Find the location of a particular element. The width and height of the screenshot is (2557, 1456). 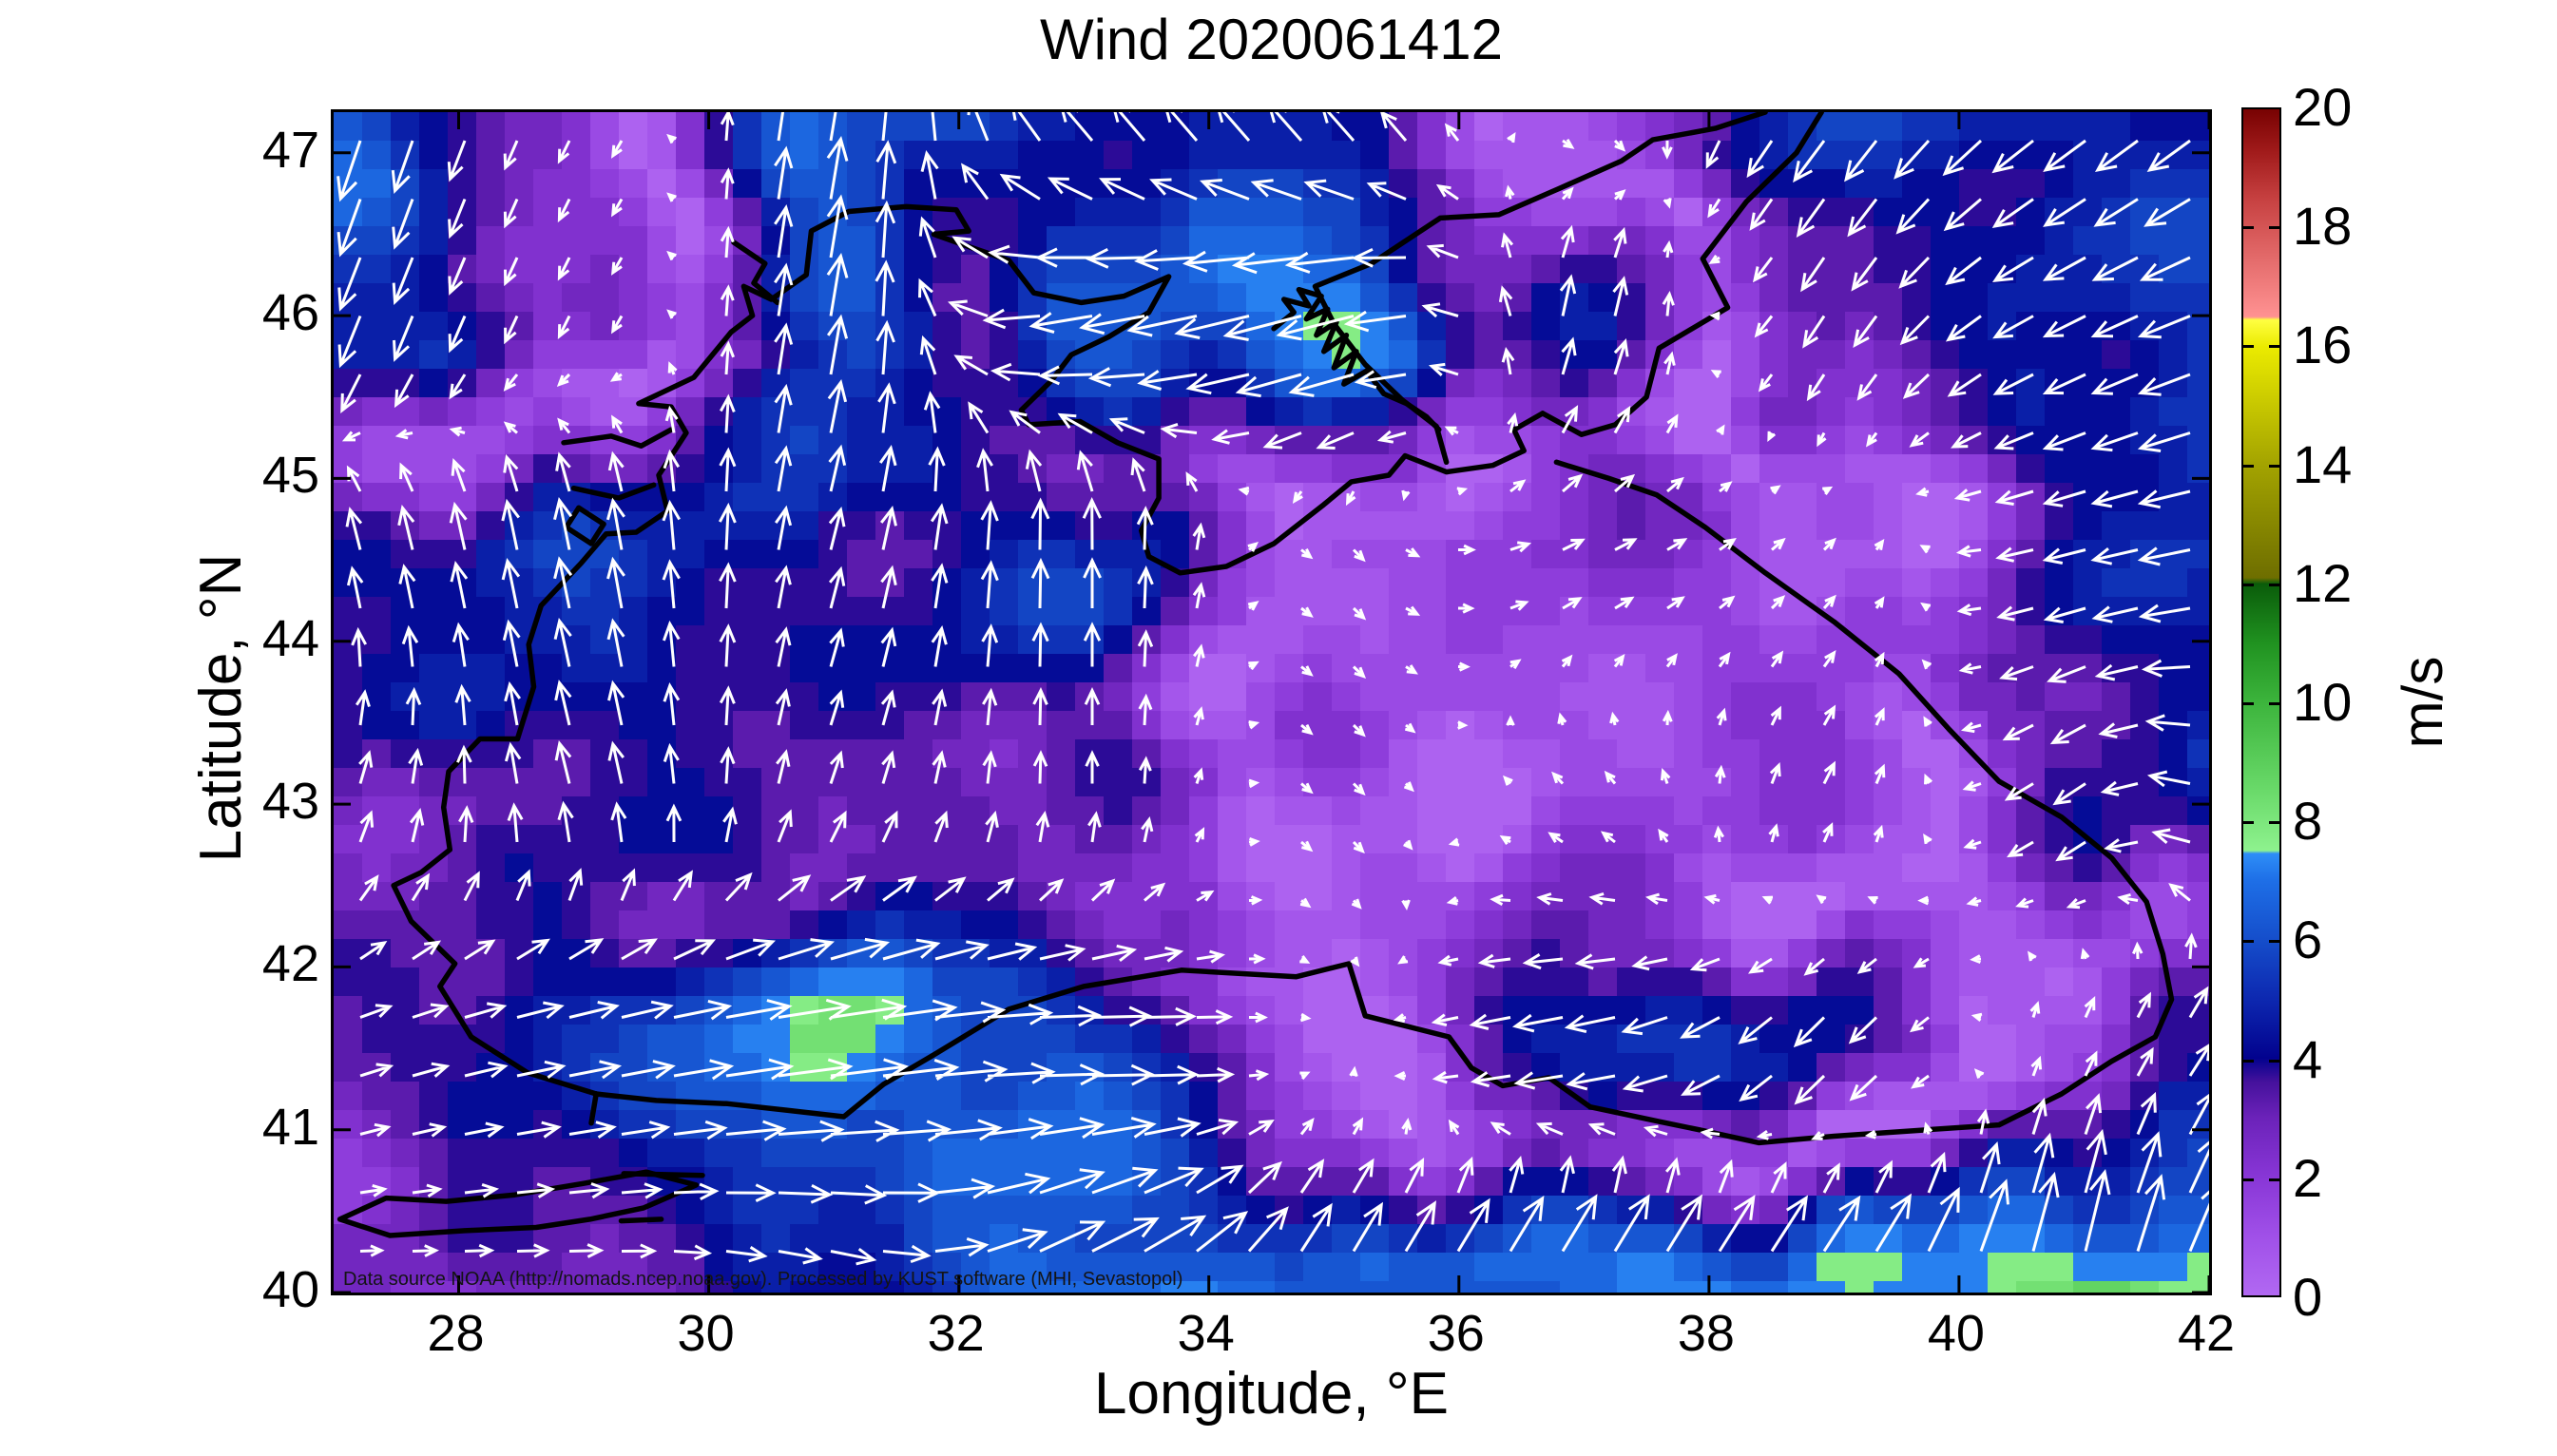

y-axis-tick-label: 43 is located at coordinates (290, 802).